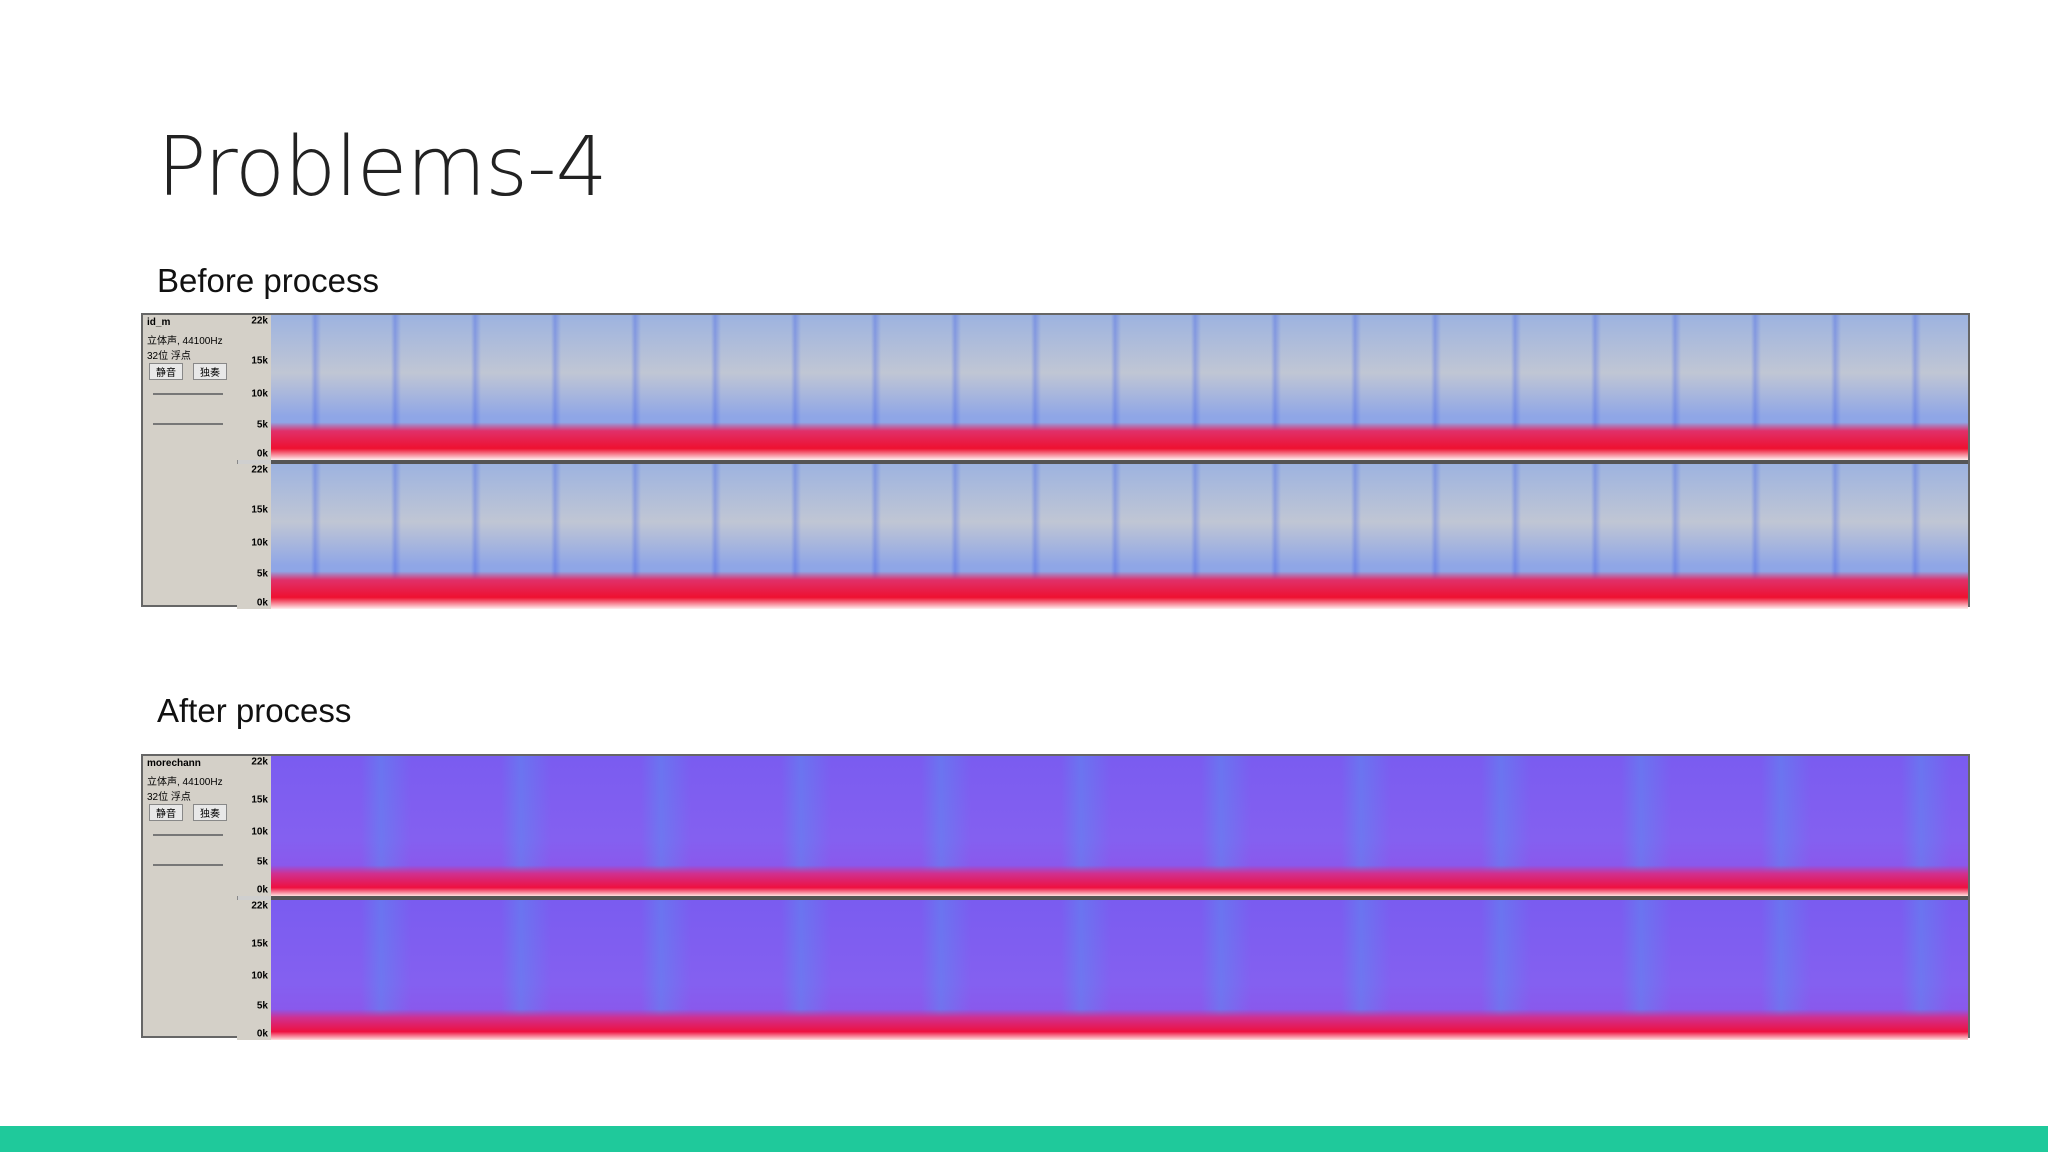  What do you see at coordinates (174, 763) in the screenshot?
I see `track-name: morechann` at bounding box center [174, 763].